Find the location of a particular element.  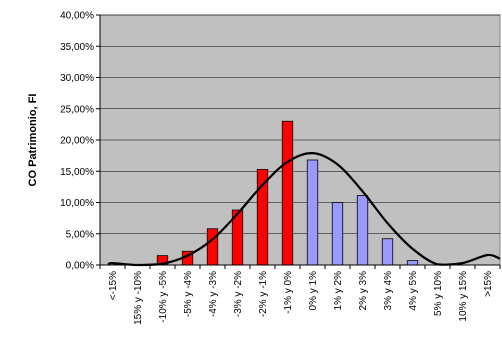

x-tick-label: -1% y 0% is located at coordinates (288, 292).